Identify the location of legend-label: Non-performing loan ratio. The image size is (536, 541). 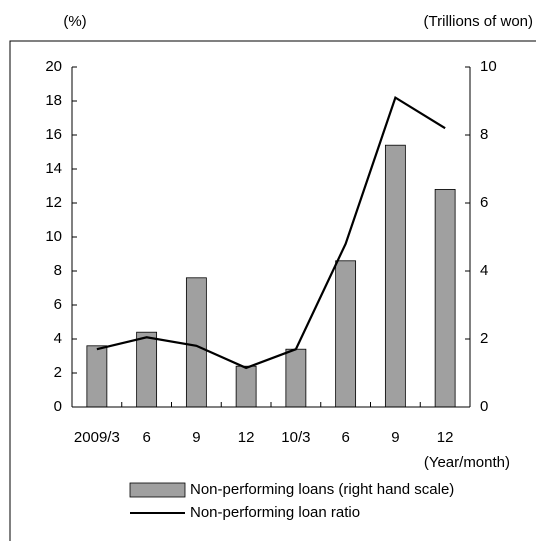
(275, 512).